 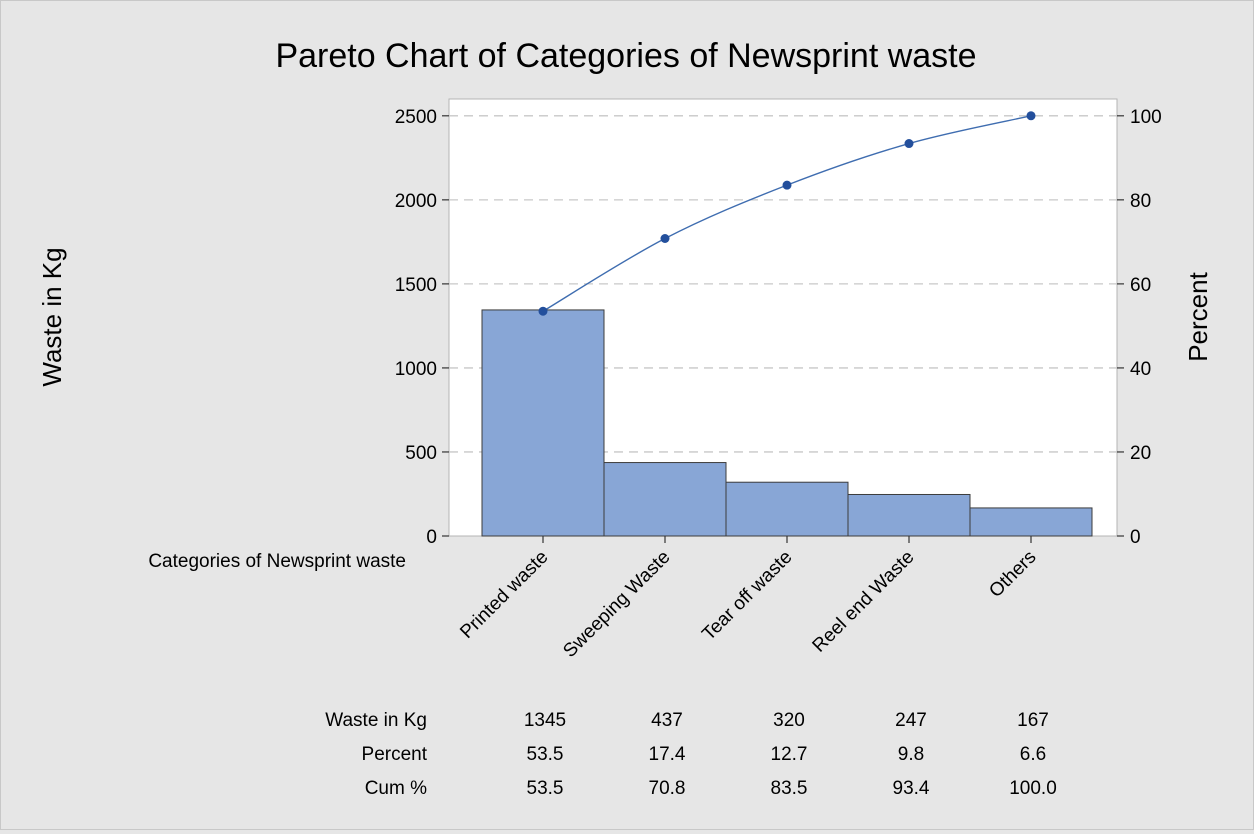 I want to click on x-tick-label: Others, so click(x=1012, y=574).